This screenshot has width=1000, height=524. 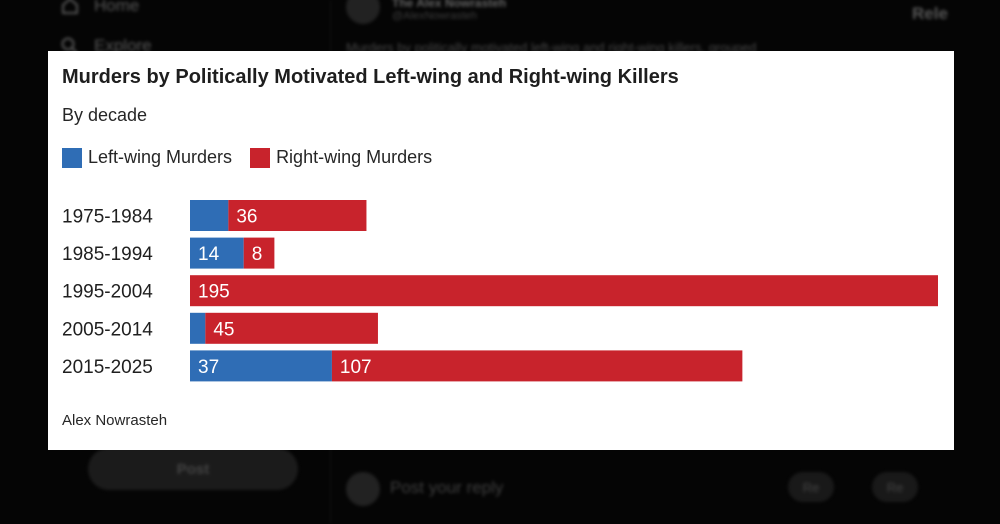 What do you see at coordinates (209, 254) in the screenshot?
I see `data-label-left: 14` at bounding box center [209, 254].